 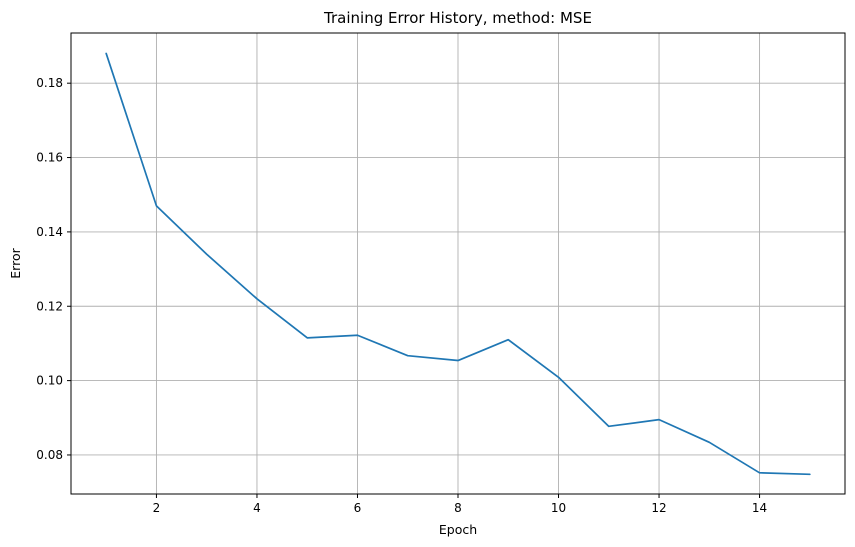 I want to click on x-tick-label: 2, so click(x=157, y=508).